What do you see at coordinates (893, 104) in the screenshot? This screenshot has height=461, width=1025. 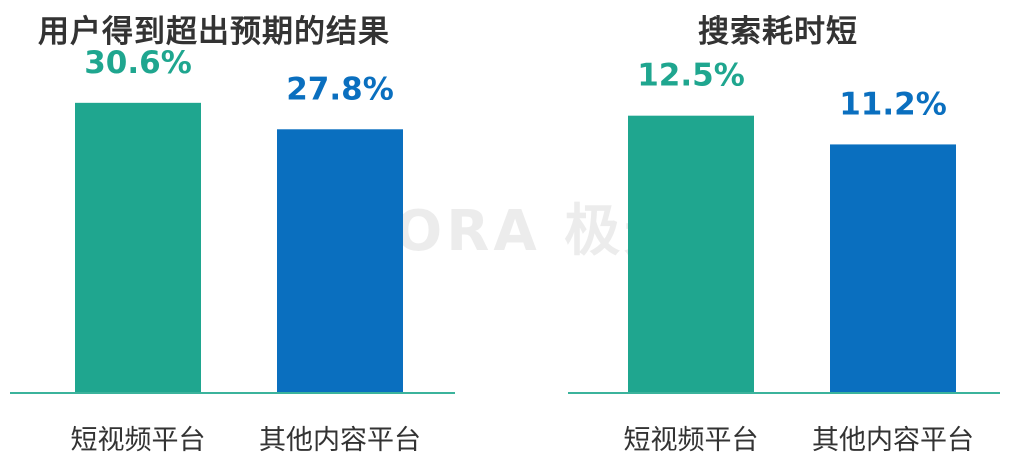 I see `data-label: 11.2%` at bounding box center [893, 104].